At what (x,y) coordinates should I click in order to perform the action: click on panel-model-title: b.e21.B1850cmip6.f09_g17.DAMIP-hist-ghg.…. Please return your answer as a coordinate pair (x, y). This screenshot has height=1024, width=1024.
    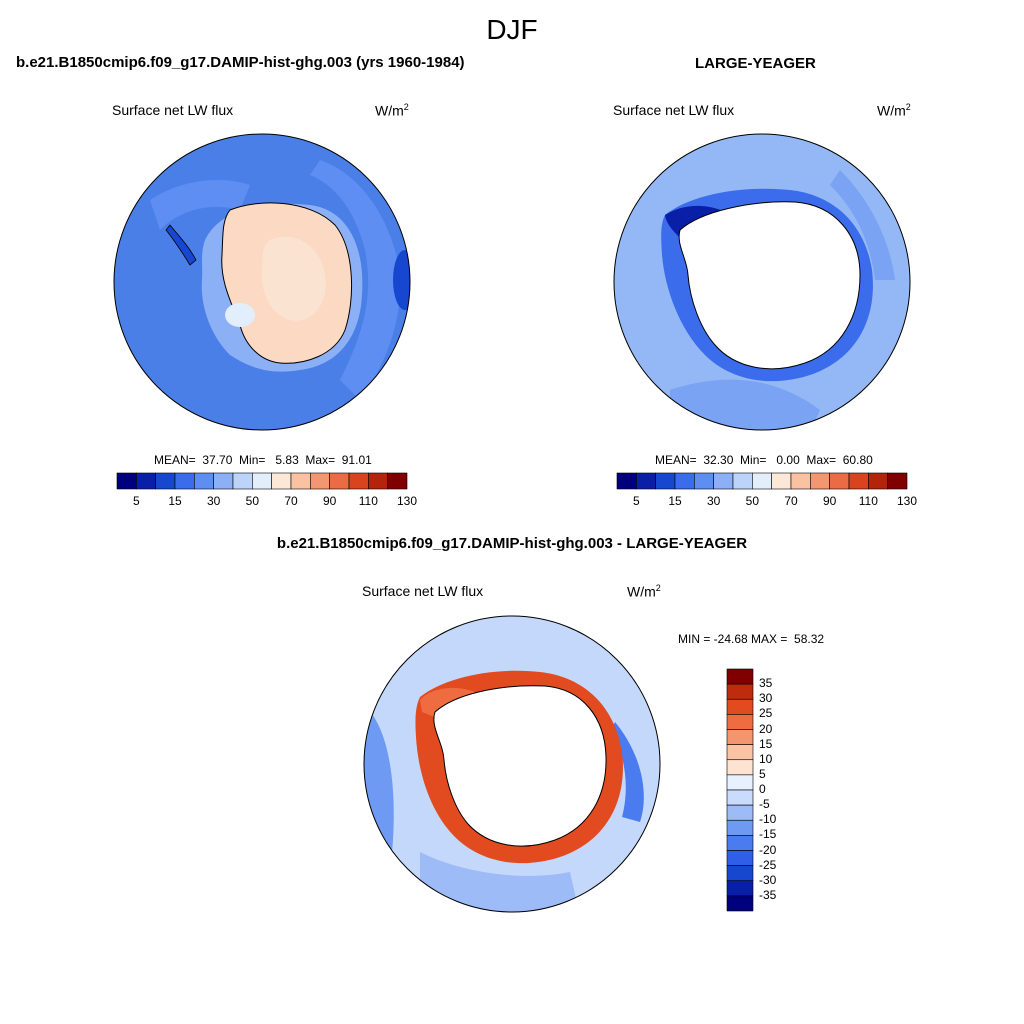
    Looking at the image, I should click on (240, 62).